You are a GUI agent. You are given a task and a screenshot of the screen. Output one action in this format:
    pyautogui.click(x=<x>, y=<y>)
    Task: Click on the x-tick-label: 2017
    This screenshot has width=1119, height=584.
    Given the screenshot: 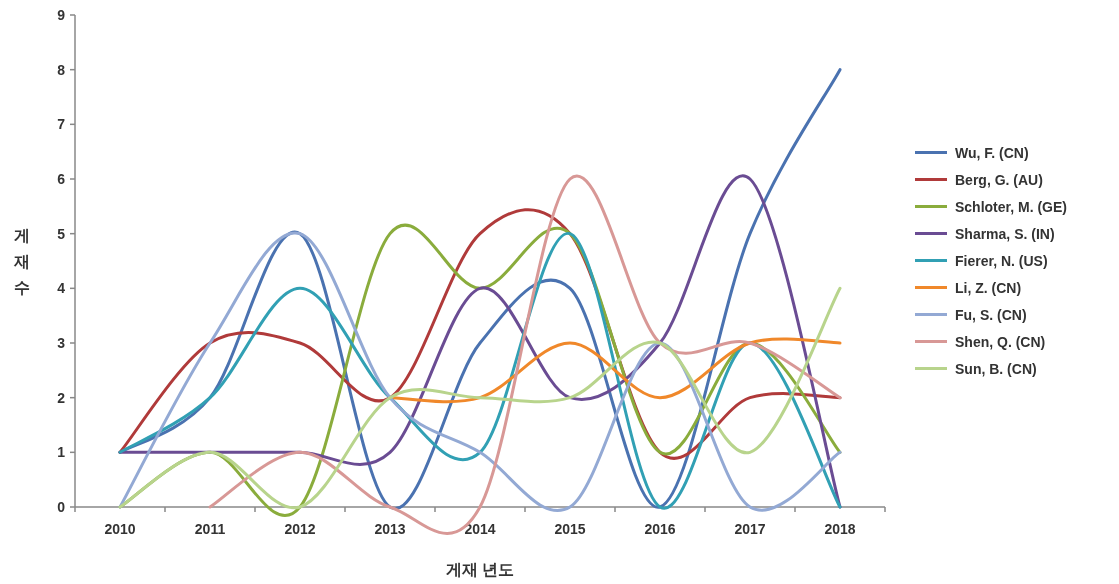 What is the action you would take?
    pyautogui.click(x=750, y=529)
    